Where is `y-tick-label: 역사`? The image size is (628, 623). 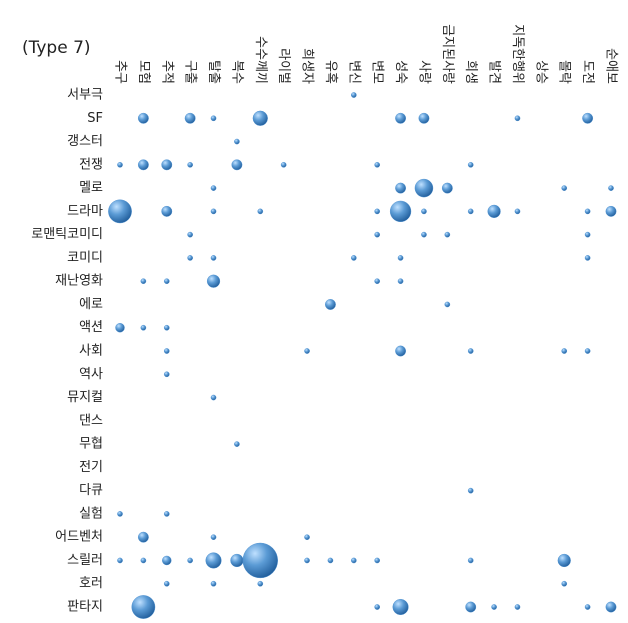 y-tick-label: 역사 is located at coordinates (91, 374).